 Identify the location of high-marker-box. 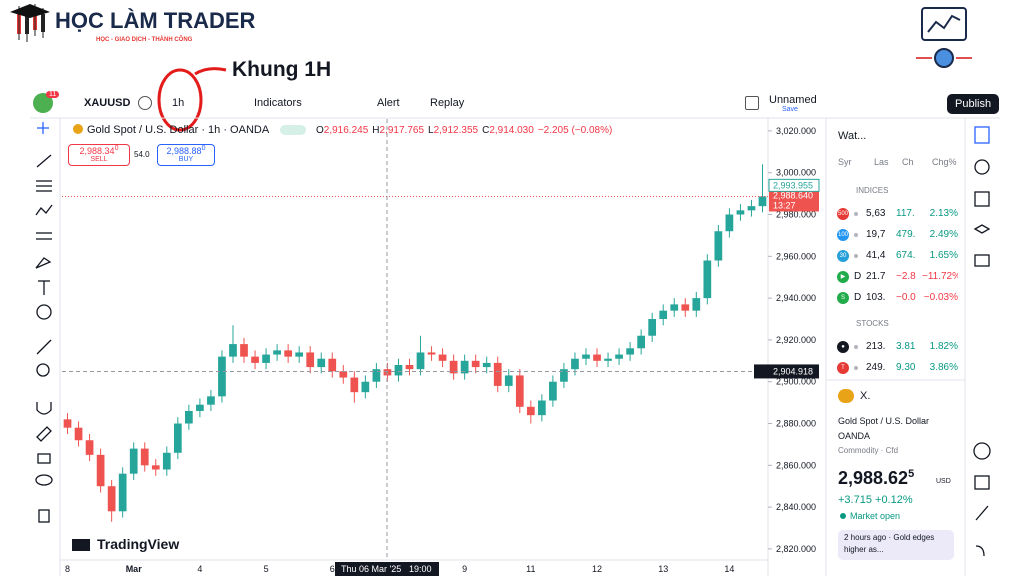
(794, 185).